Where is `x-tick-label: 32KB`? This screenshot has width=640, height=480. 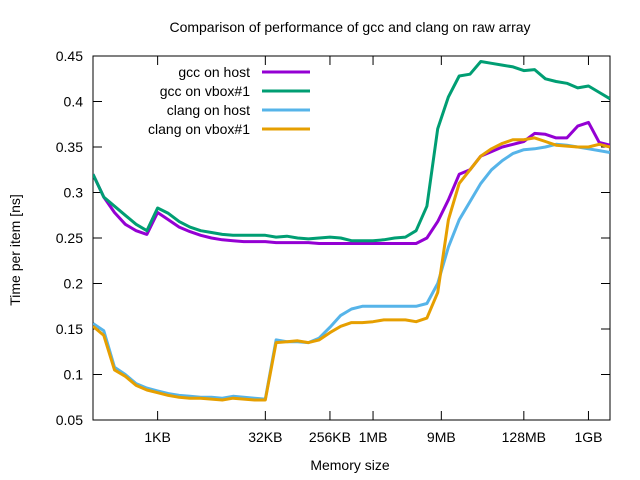
x-tick-label: 32KB is located at coordinates (265, 437).